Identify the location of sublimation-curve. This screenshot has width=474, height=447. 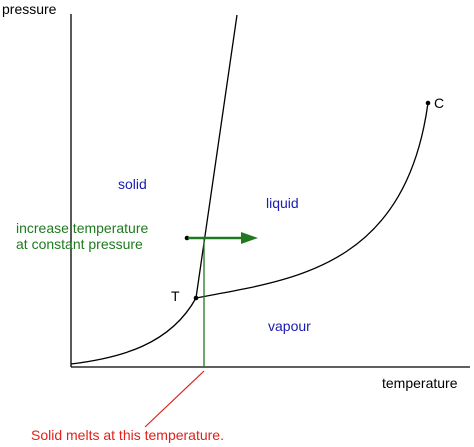
(133, 331).